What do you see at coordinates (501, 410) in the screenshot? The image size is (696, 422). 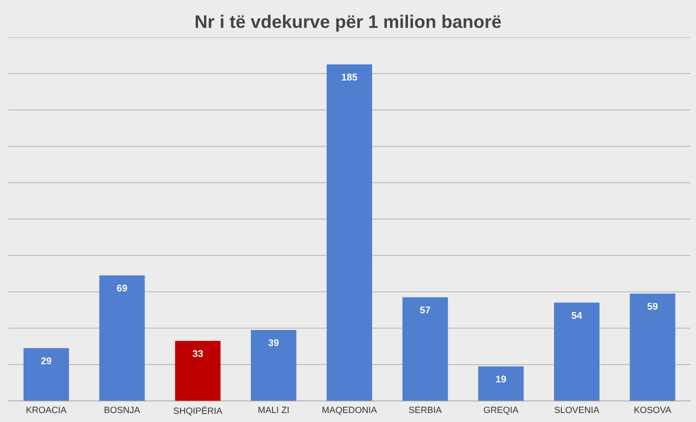 I see `x-tick-label: GREQIA` at bounding box center [501, 410].